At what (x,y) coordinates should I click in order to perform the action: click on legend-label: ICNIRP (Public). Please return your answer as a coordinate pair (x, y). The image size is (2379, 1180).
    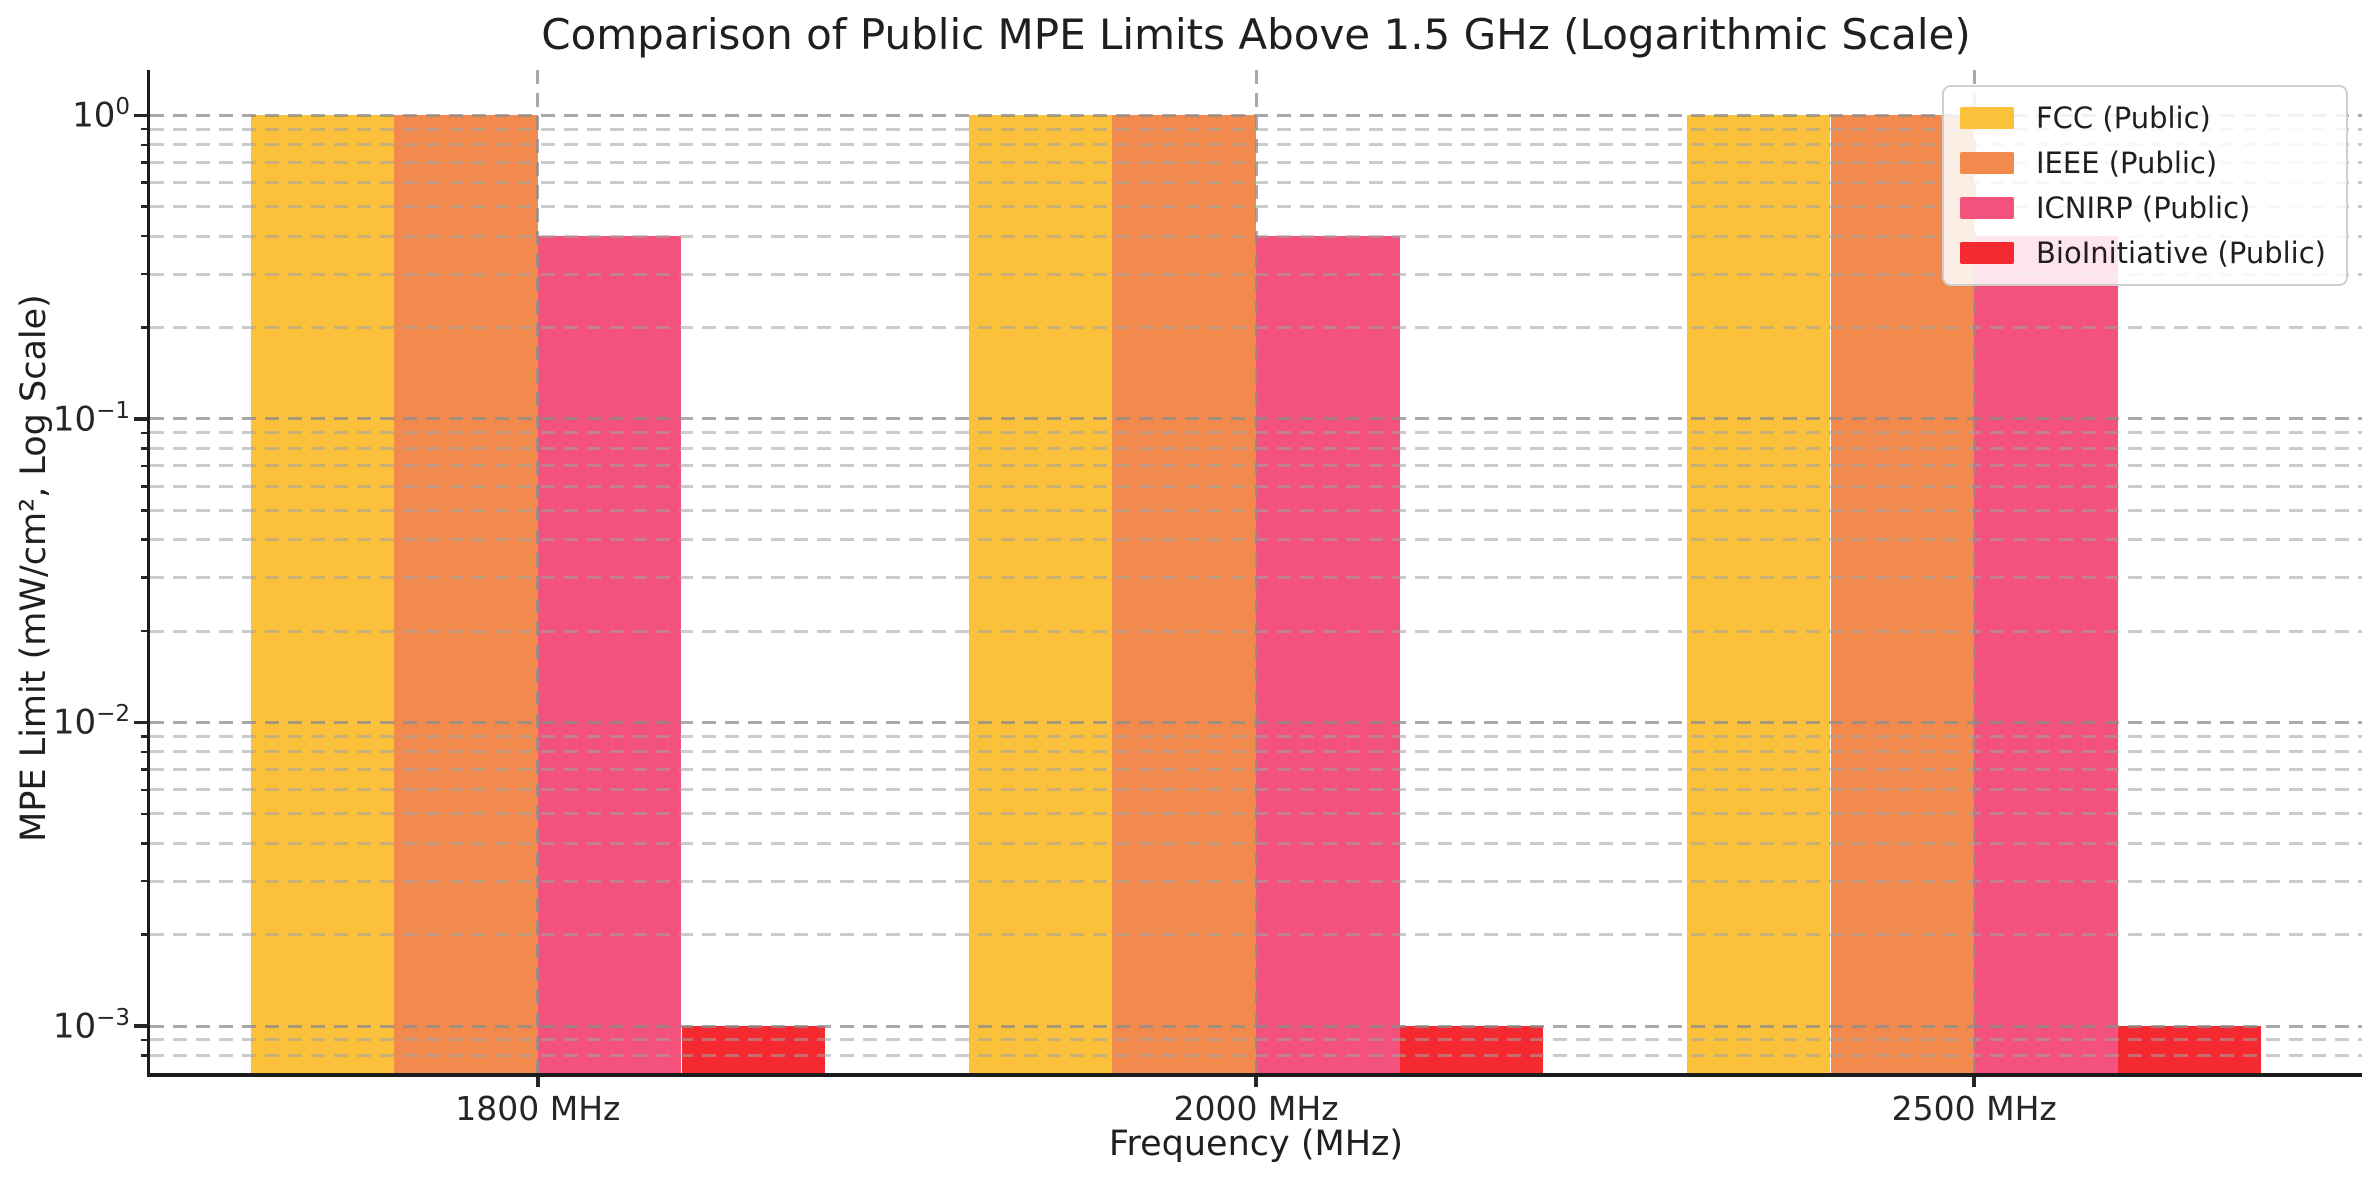
    Looking at the image, I should click on (2143, 208).